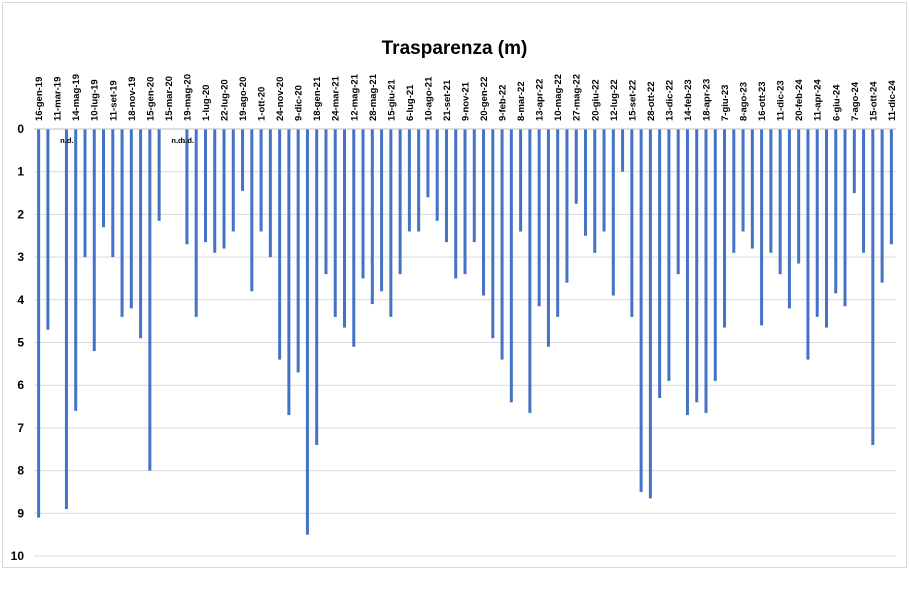 The height and width of the screenshot is (596, 909). I want to click on y-tick-label: 6, so click(20, 385).